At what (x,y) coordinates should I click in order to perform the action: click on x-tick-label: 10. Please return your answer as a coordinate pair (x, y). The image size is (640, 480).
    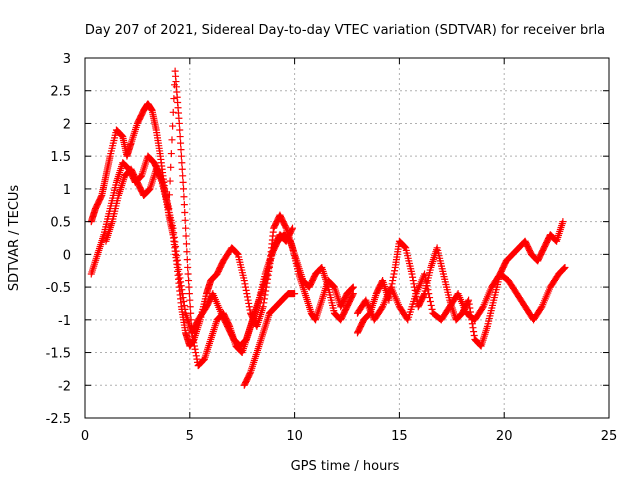
    Looking at the image, I should click on (294, 436).